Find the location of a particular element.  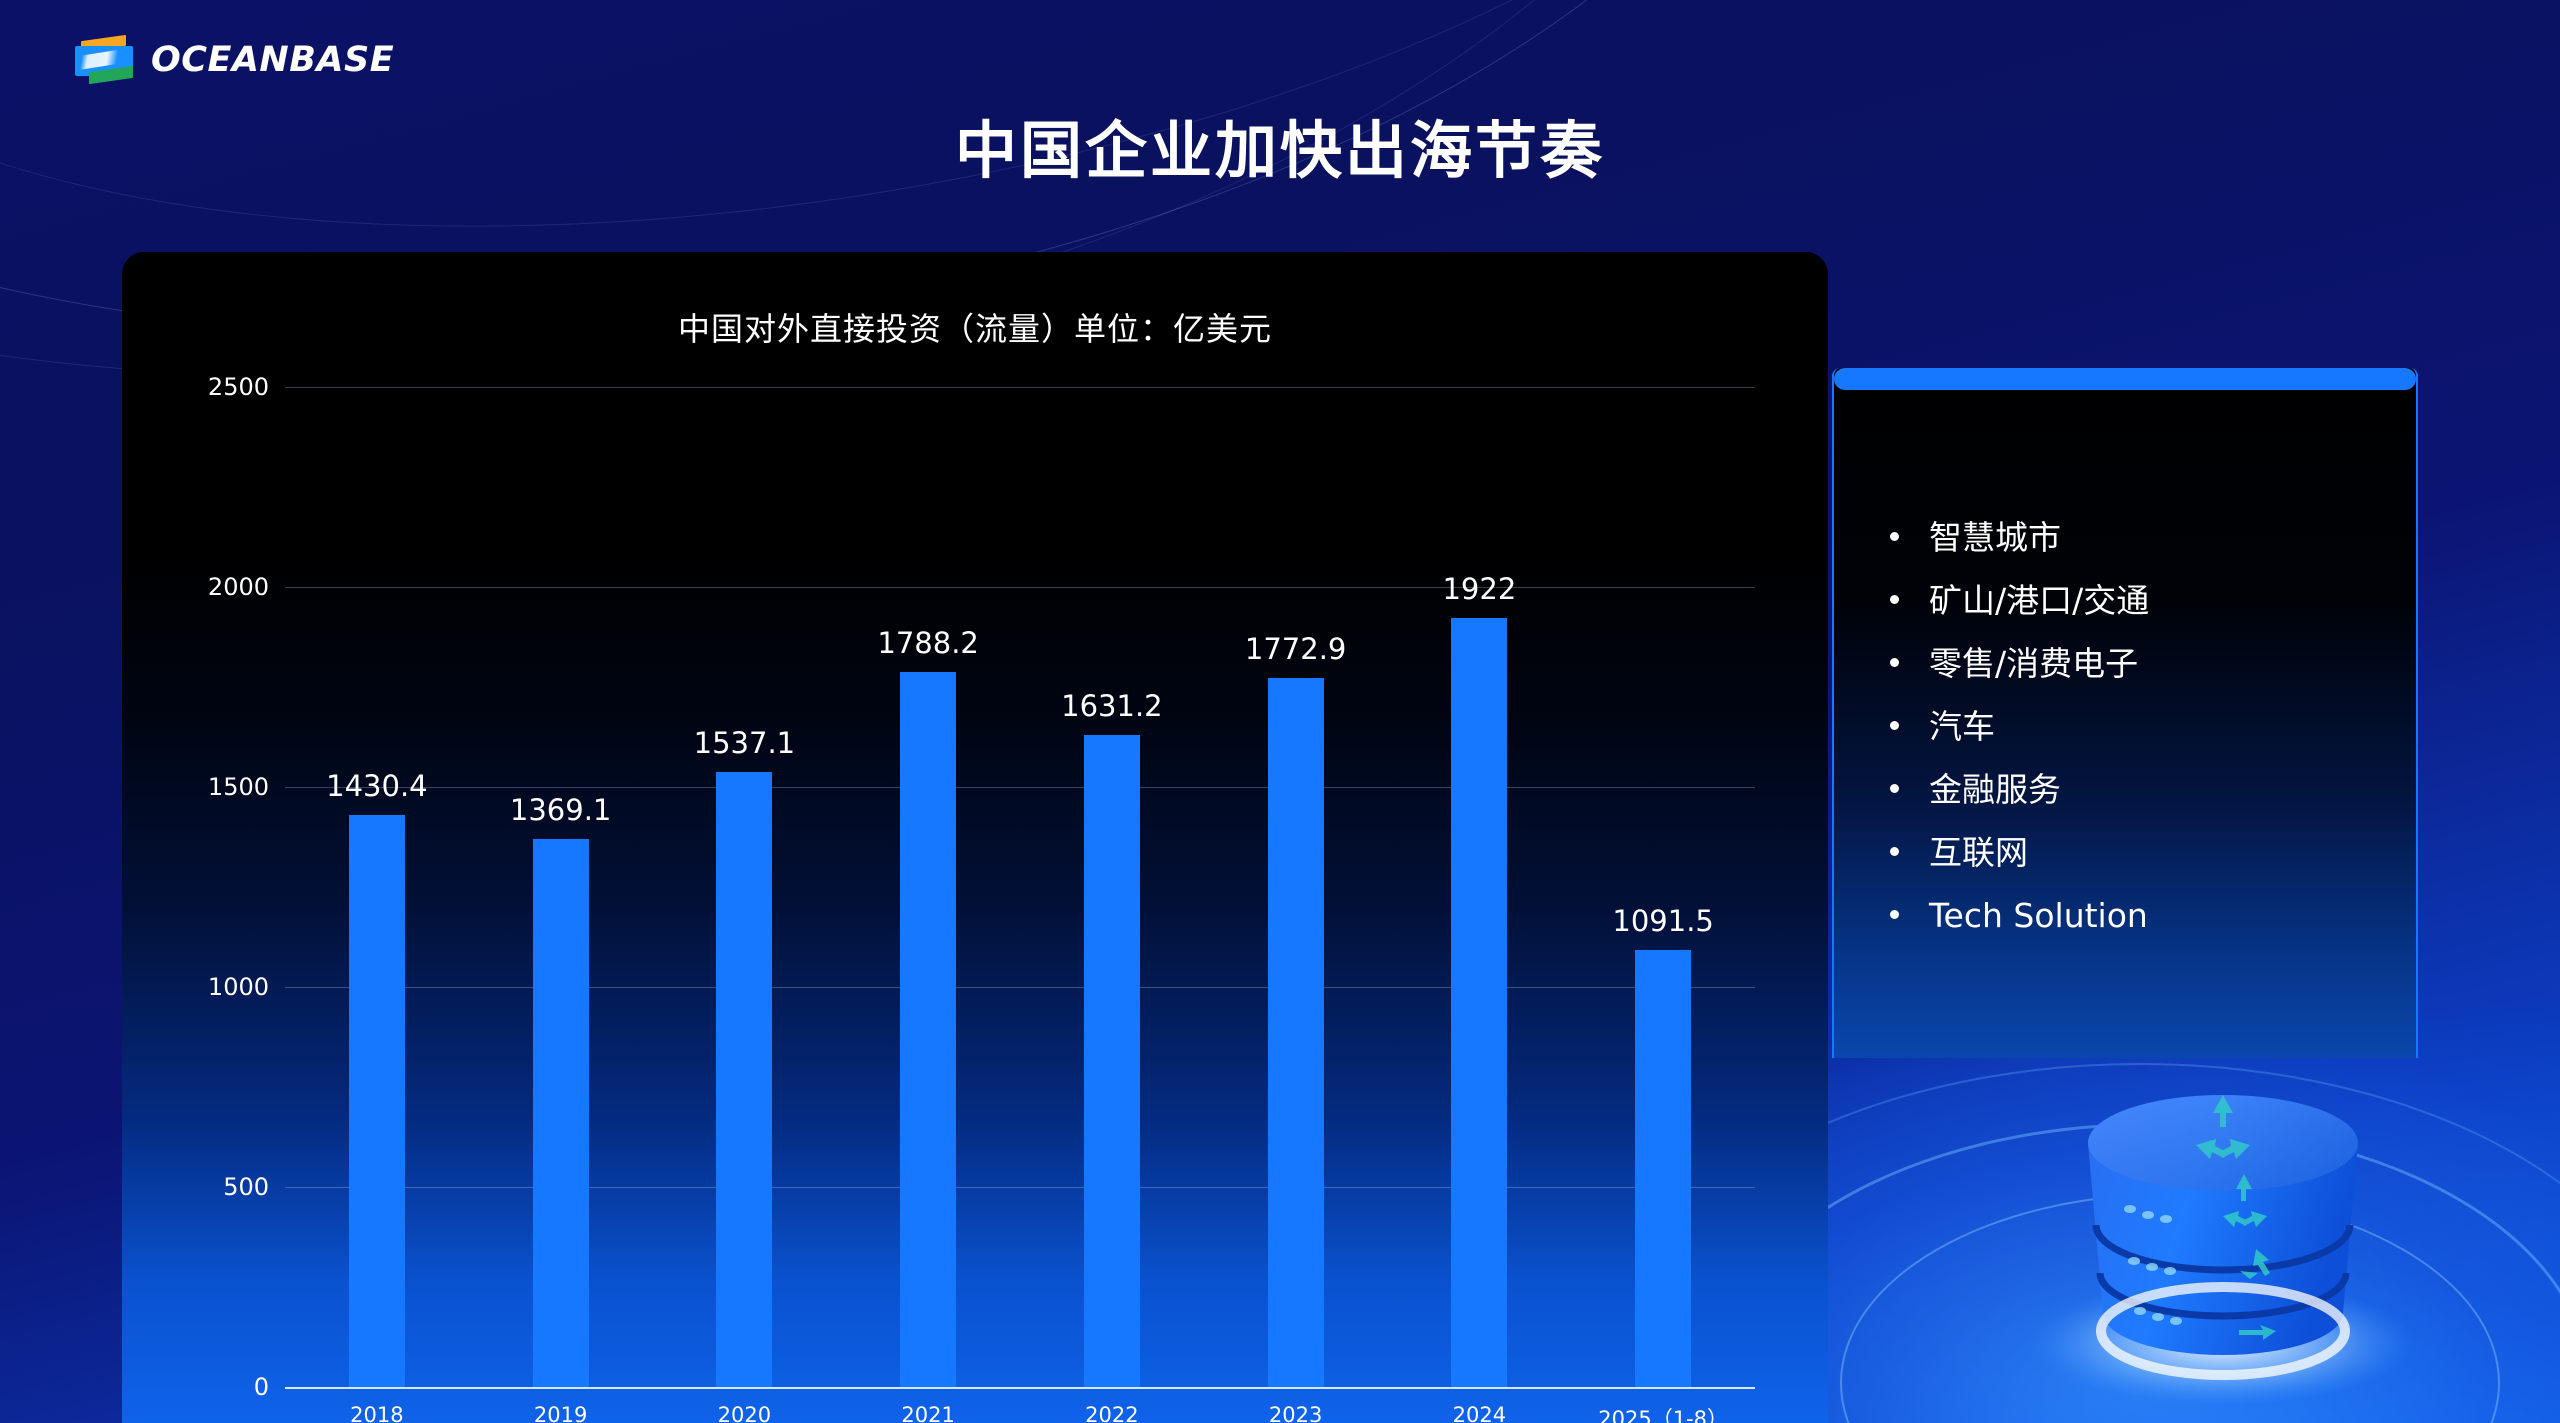

list-item: 矿山/港口/交通 is located at coordinates (2141, 600).